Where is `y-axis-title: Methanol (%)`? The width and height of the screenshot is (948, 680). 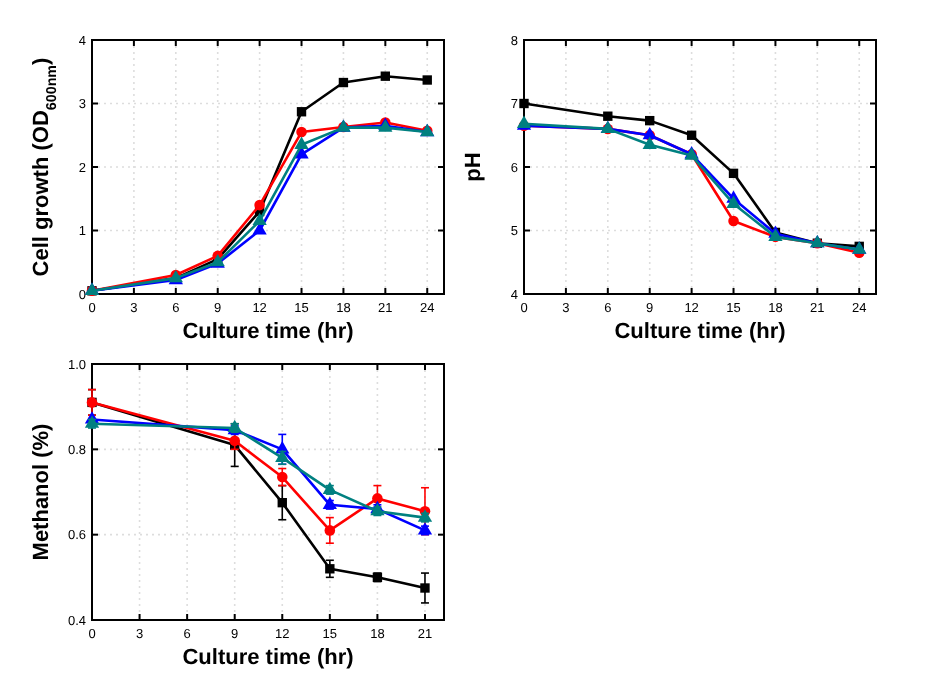
y-axis-title: Methanol (%) is located at coordinates (42, 491).